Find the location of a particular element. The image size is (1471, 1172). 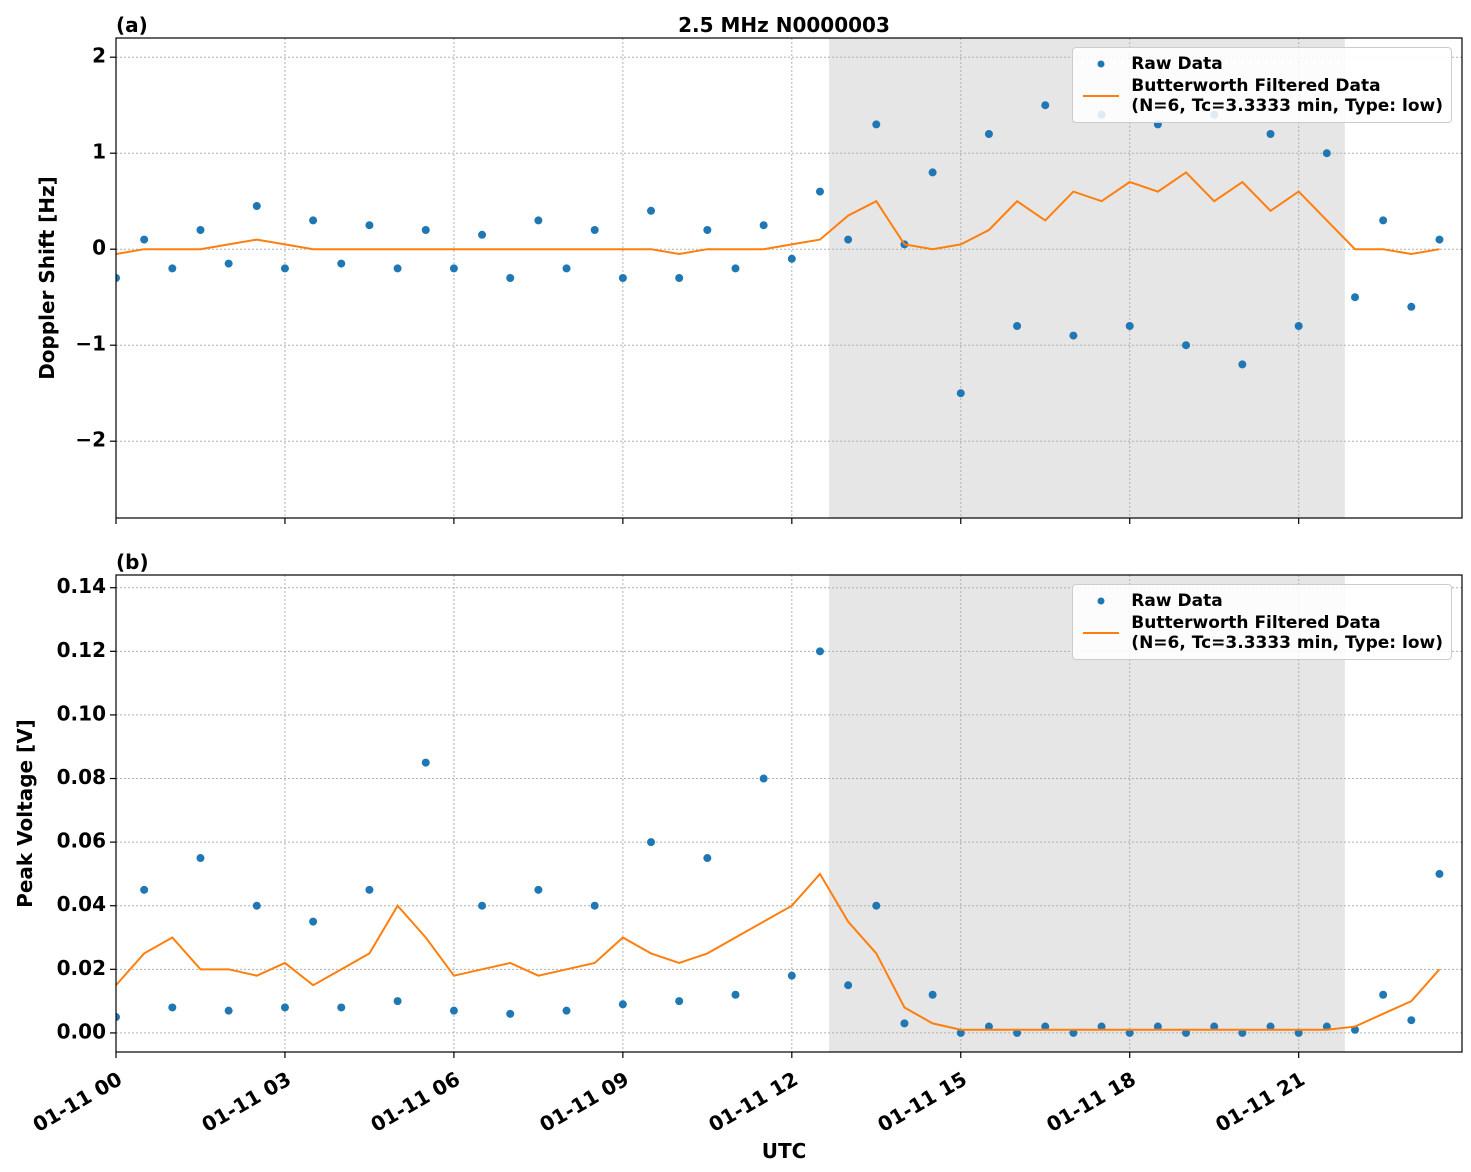

x-tick-label: 01-11 09 is located at coordinates (584, 1102).